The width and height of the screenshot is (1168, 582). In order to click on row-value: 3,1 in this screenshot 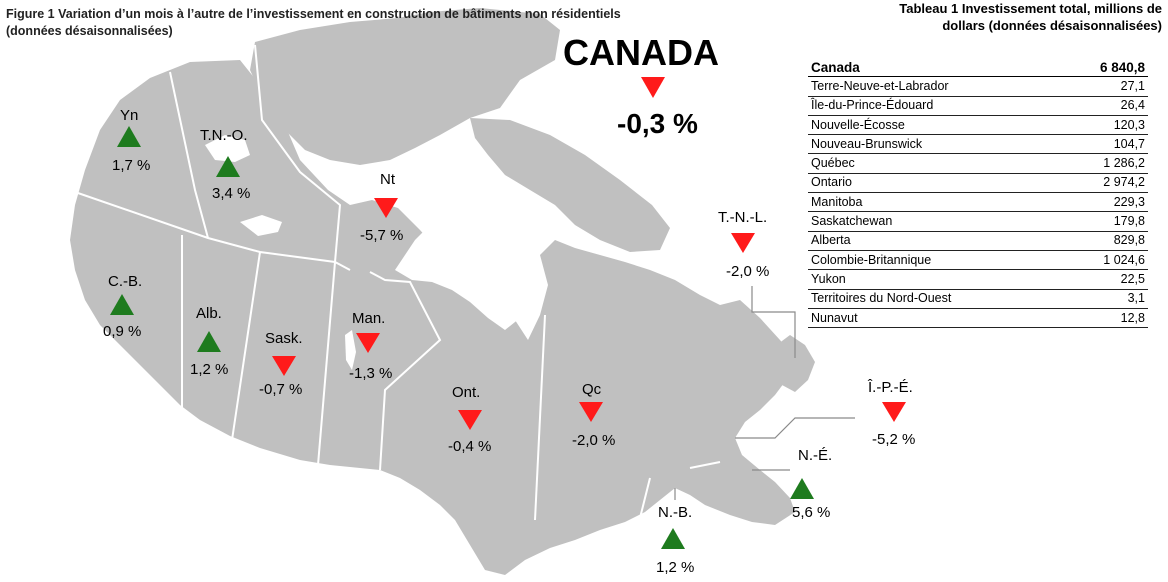, I will do `click(1104, 299)`.